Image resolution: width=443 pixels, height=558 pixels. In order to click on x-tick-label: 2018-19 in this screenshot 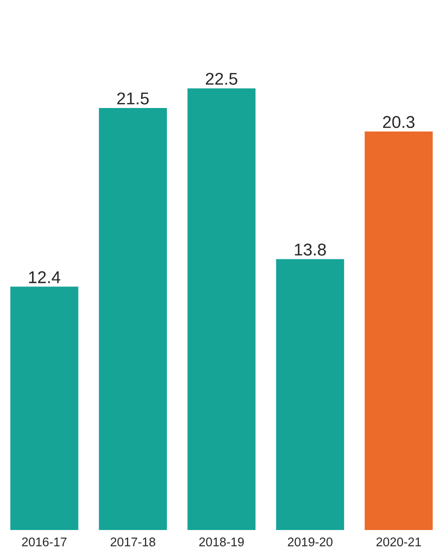, I will do `click(221, 542)`.